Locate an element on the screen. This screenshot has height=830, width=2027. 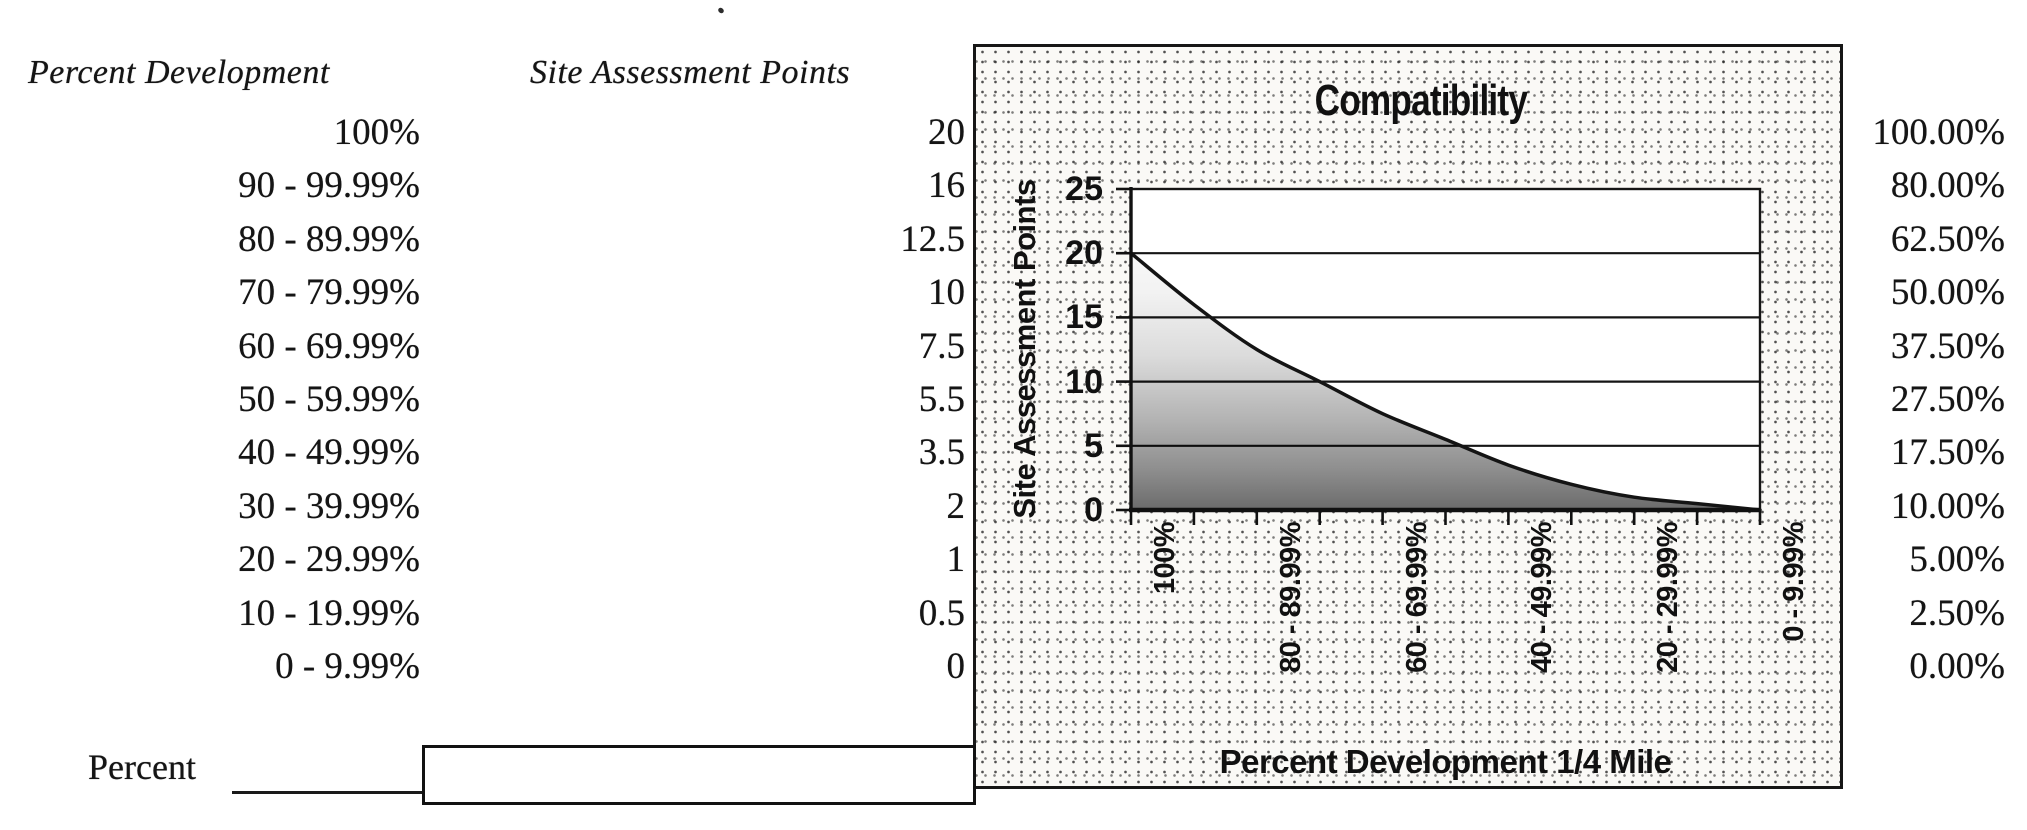
range-cell: 40 - 49.99% is located at coordinates (329, 453).